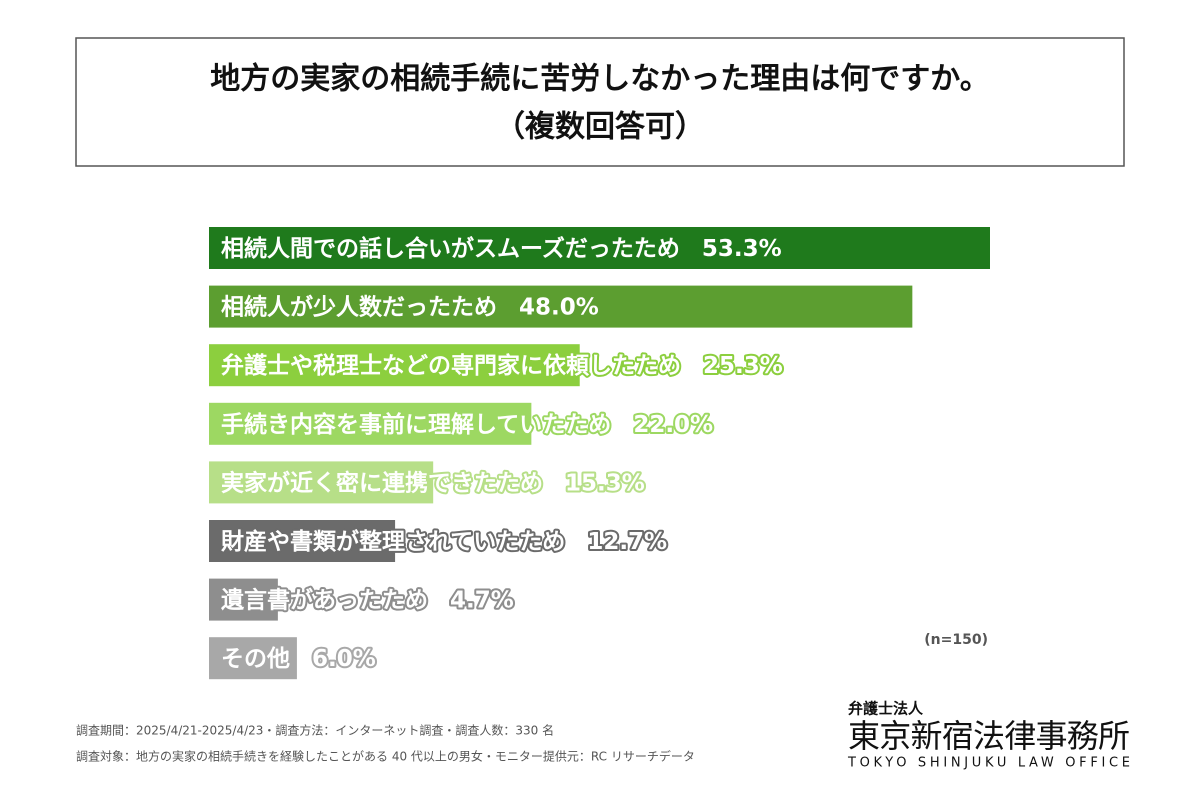 The height and width of the screenshot is (800, 1200). What do you see at coordinates (450, 248) in the screenshot?
I see `category-label: 相続人間での話し合いがスムーズだったため` at bounding box center [450, 248].